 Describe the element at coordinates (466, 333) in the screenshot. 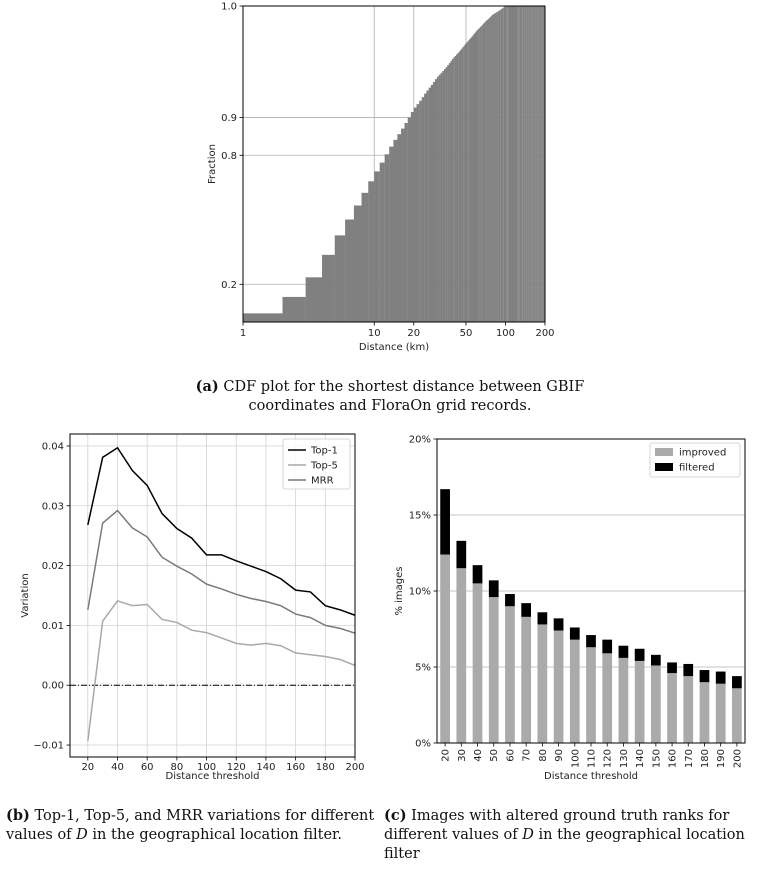

I see `chart-a-xtick-label-3: 50` at that location.